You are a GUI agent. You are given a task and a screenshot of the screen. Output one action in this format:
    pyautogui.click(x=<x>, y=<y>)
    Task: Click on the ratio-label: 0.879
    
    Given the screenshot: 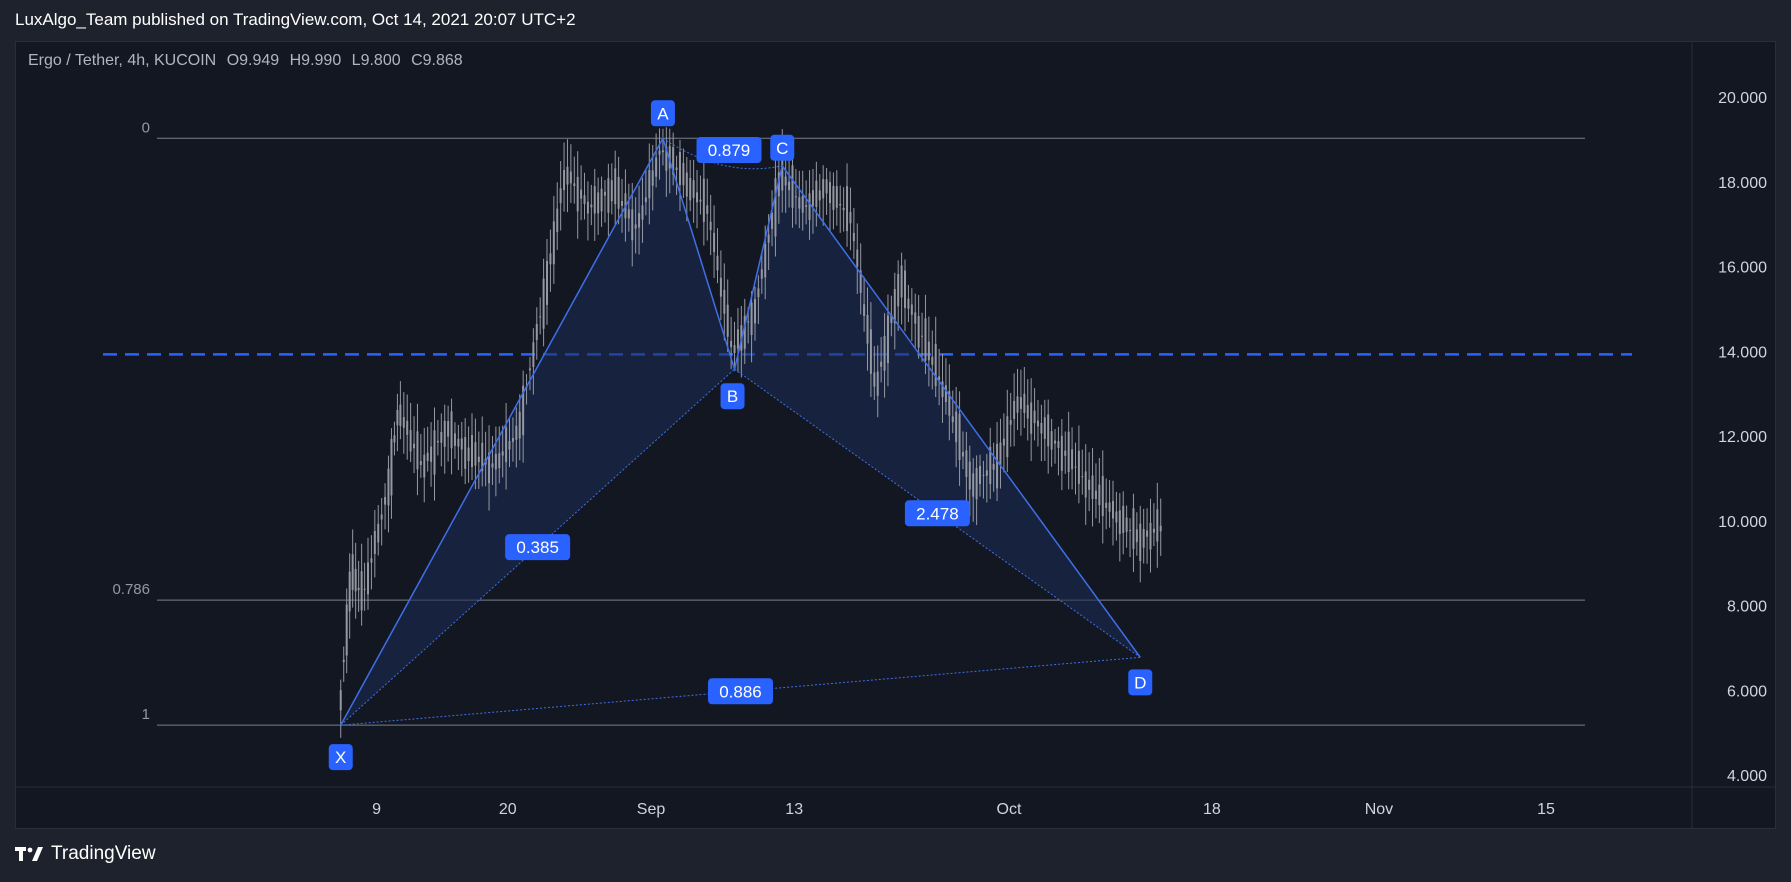 What is the action you would take?
    pyautogui.click(x=729, y=150)
    